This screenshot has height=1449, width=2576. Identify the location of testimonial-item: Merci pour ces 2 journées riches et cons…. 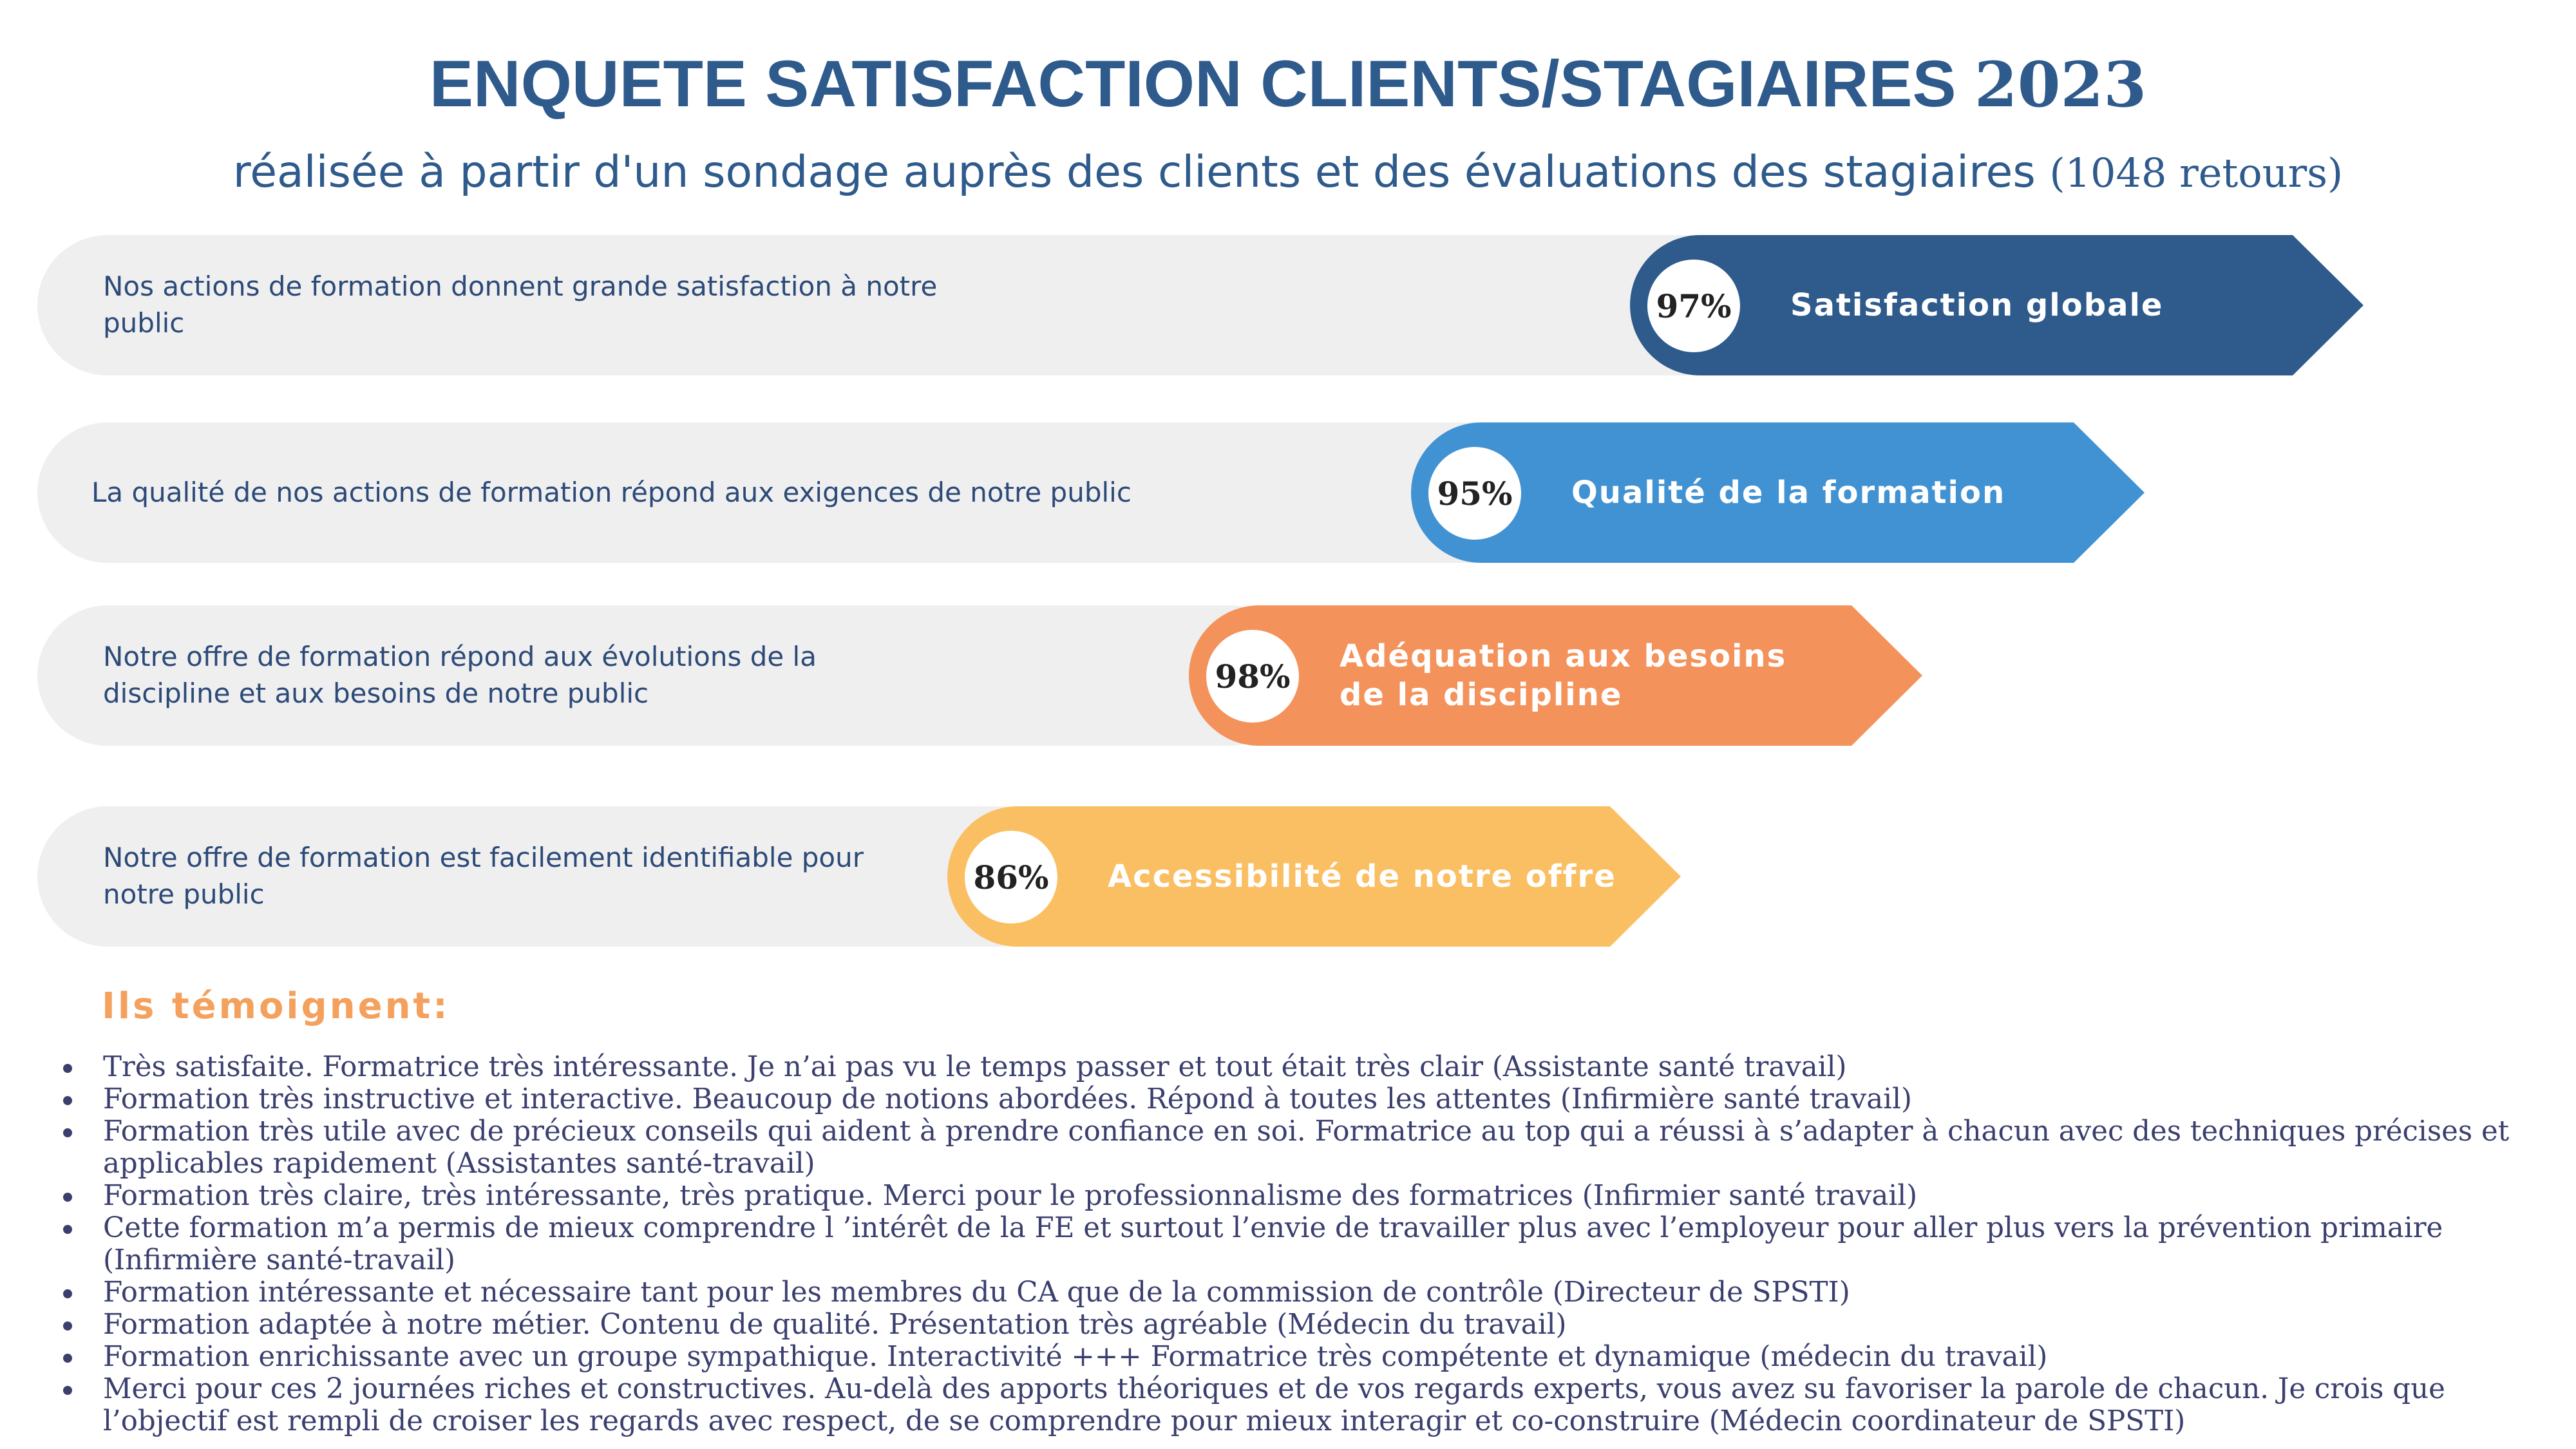
(1307, 1405).